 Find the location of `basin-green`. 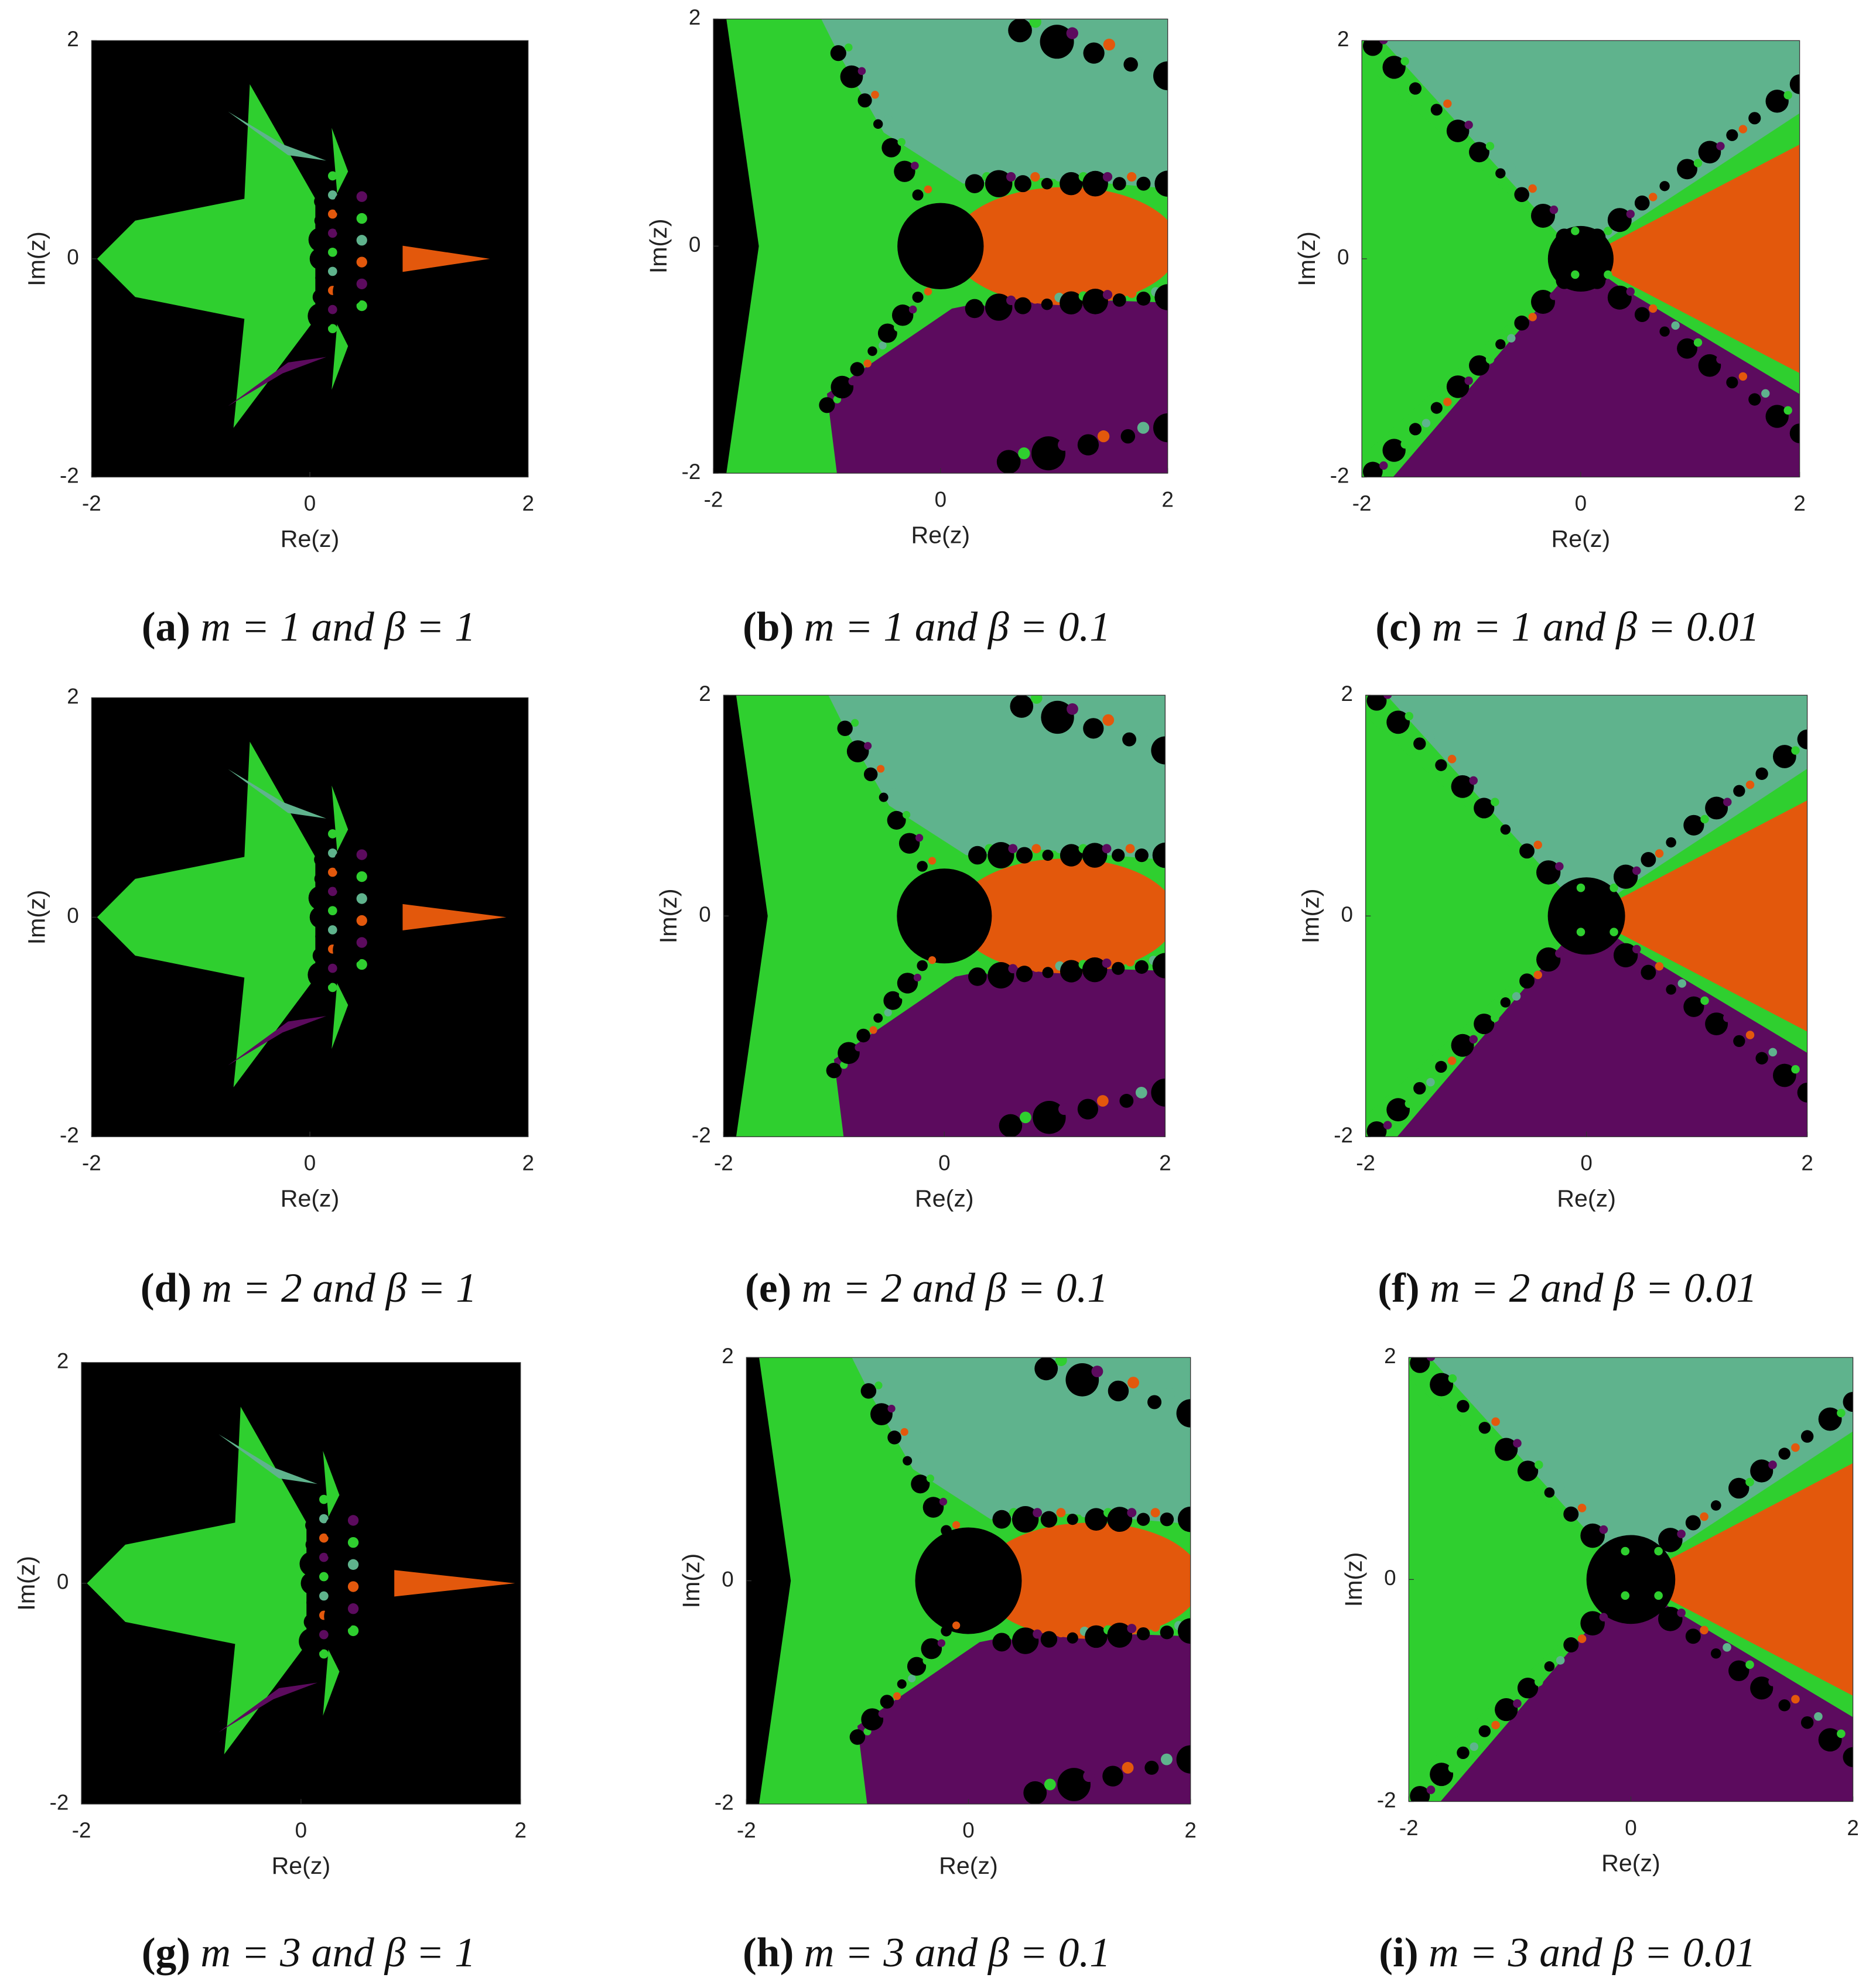

basin-green is located at coordinates (206, 256).